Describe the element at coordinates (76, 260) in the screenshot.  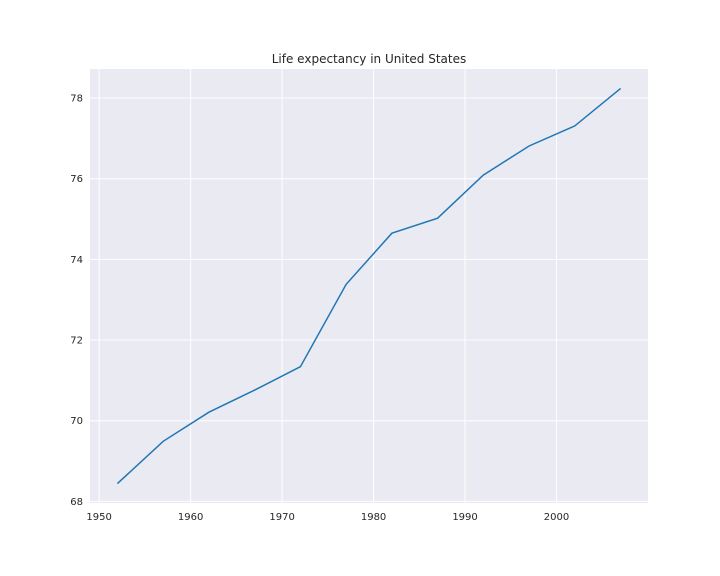
I see `y-tick-label: 74` at that location.